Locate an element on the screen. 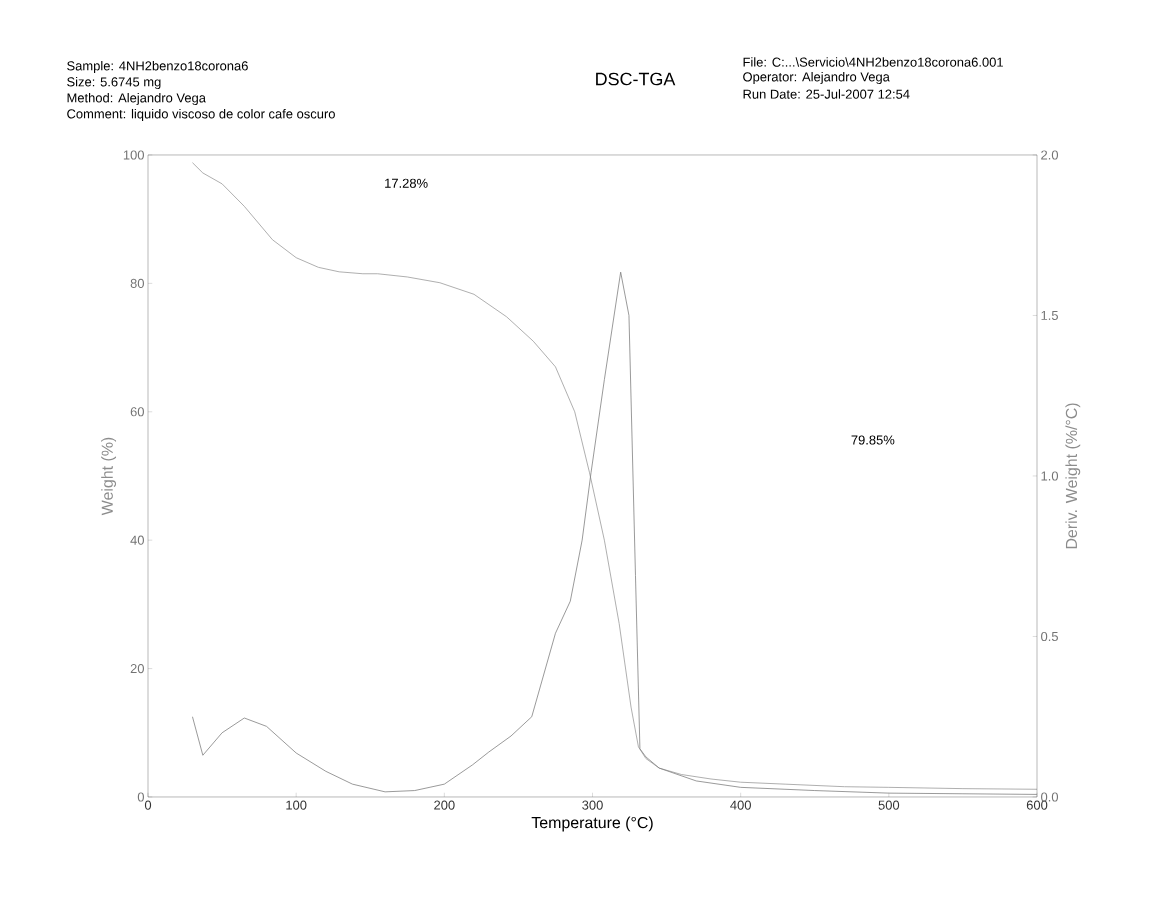 Image resolution: width=1159 pixels, height=905 pixels. y-tick-label: 80 is located at coordinates (137, 283).